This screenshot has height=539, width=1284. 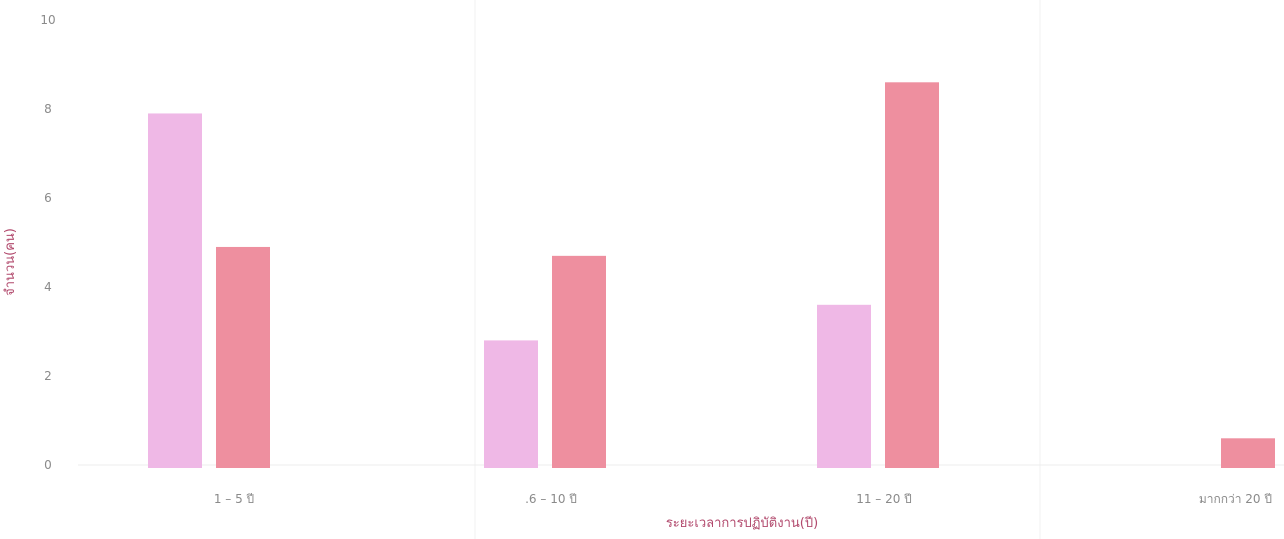 I want to click on y-axis-ticks: 0 2 4 6 8 10, so click(x=47, y=242).